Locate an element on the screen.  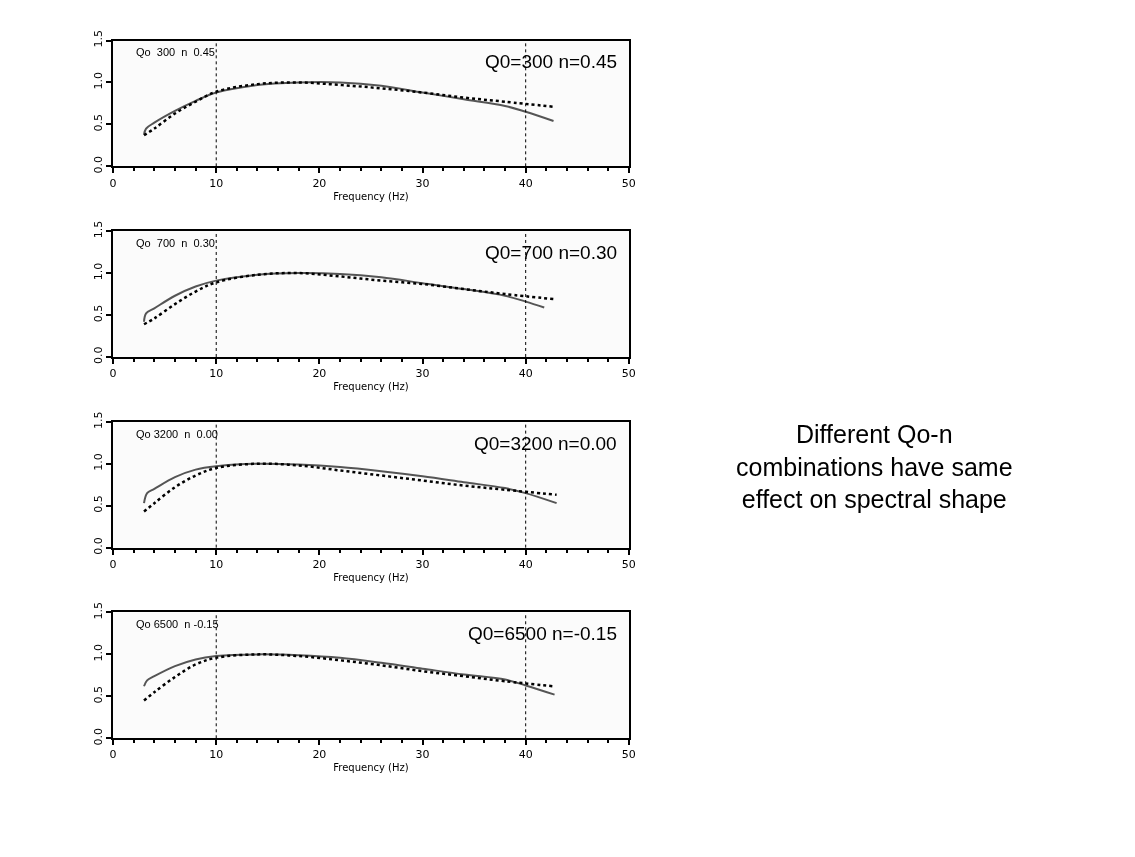
annotation: Q0=3200 n=0.00 is located at coordinates (545, 443).